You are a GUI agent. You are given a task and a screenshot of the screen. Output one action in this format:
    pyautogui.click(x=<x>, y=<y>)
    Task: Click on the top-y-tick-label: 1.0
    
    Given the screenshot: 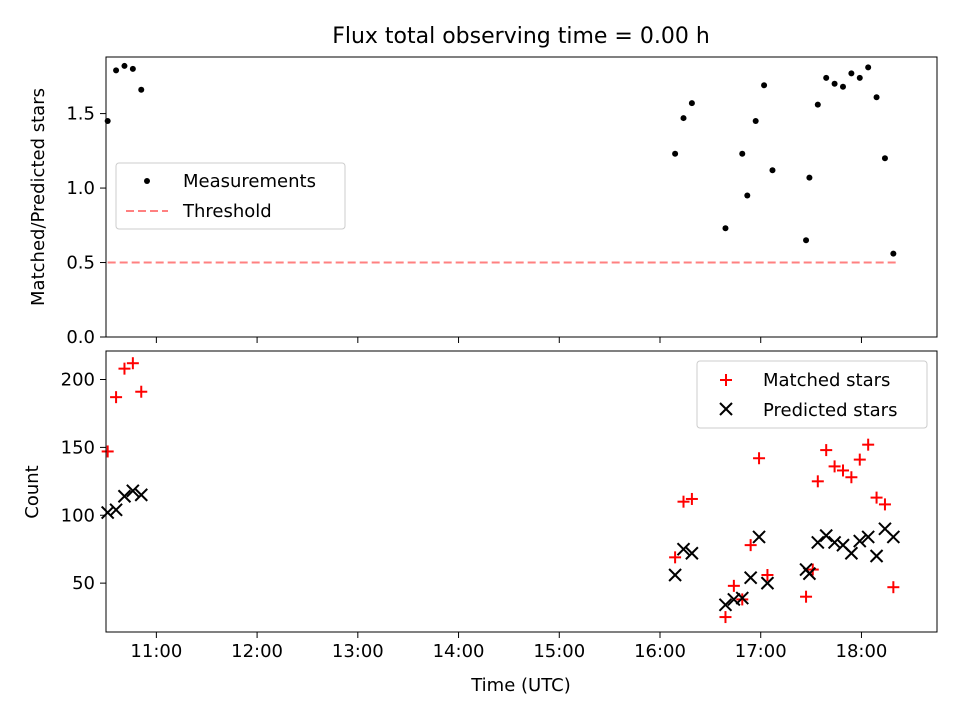 What is the action you would take?
    pyautogui.click(x=80, y=188)
    